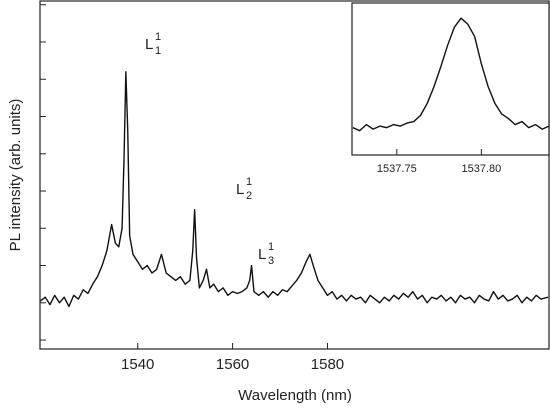 The height and width of the screenshot is (414, 550). Describe the element at coordinates (481, 169) in the screenshot. I see `x-tick-label: 1537.80` at that location.